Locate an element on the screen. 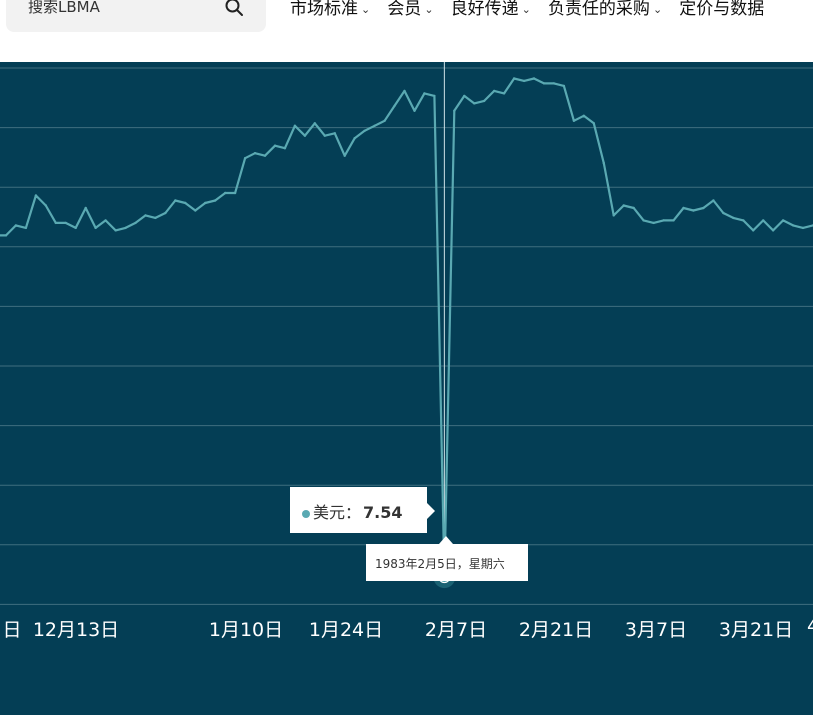 This screenshot has height=715, width=813. nav-item-good-delivery: 良好传递 ⌄ is located at coordinates (491, 9).